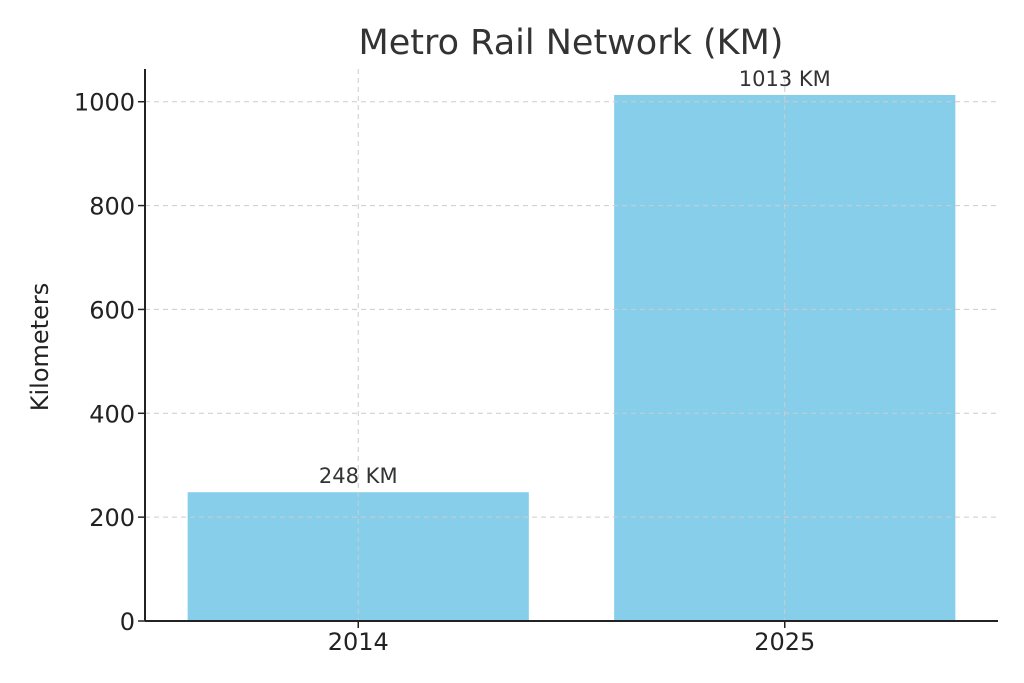 The height and width of the screenshot is (683, 1024). I want to click on y-tick-label: 1000, so click(104, 103).